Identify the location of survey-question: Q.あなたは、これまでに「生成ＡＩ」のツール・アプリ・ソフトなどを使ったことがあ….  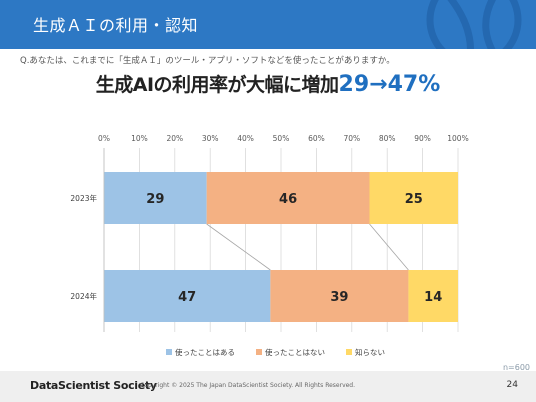
(207, 61).